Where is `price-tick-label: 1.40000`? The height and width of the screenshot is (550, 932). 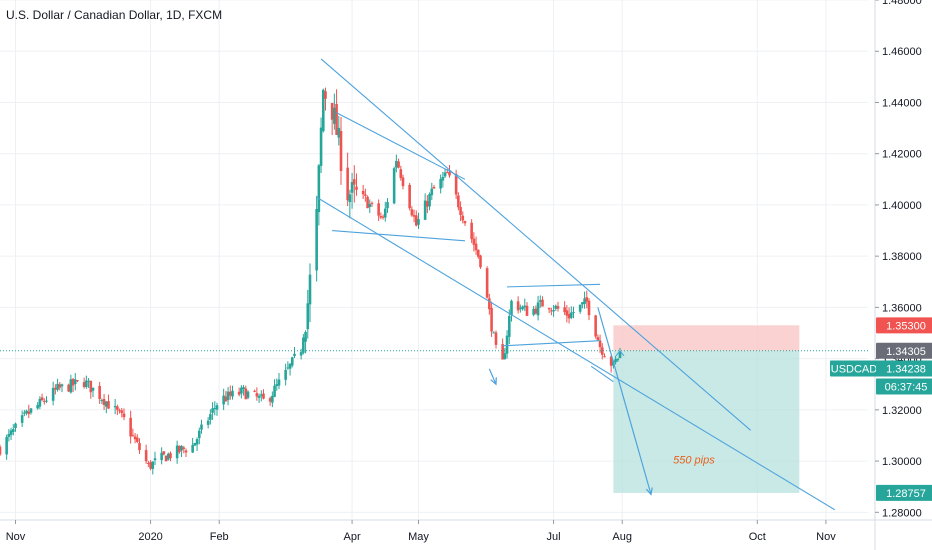 price-tick-label: 1.40000 is located at coordinates (902, 206).